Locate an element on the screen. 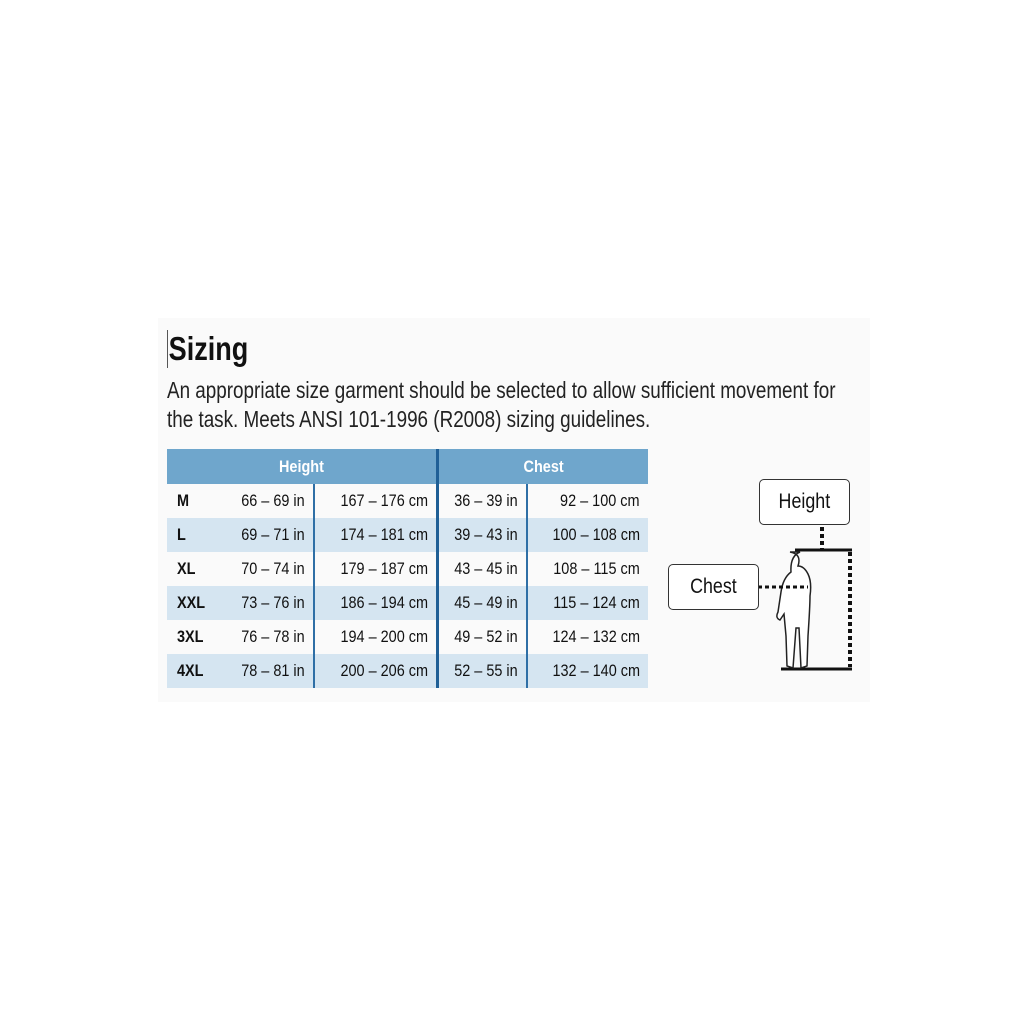 This screenshot has height=1024, width=1024. height-in-cell: 69 – 71 in is located at coordinates (268, 535).